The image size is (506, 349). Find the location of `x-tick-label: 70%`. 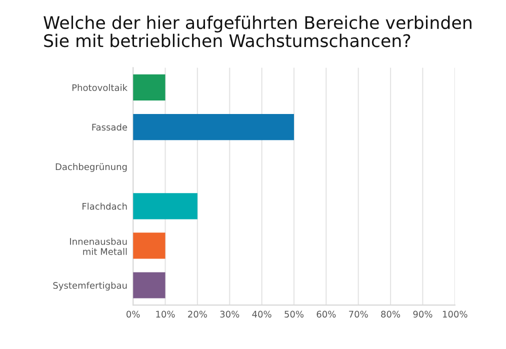

x-tick-label: 70% is located at coordinates (358, 314).